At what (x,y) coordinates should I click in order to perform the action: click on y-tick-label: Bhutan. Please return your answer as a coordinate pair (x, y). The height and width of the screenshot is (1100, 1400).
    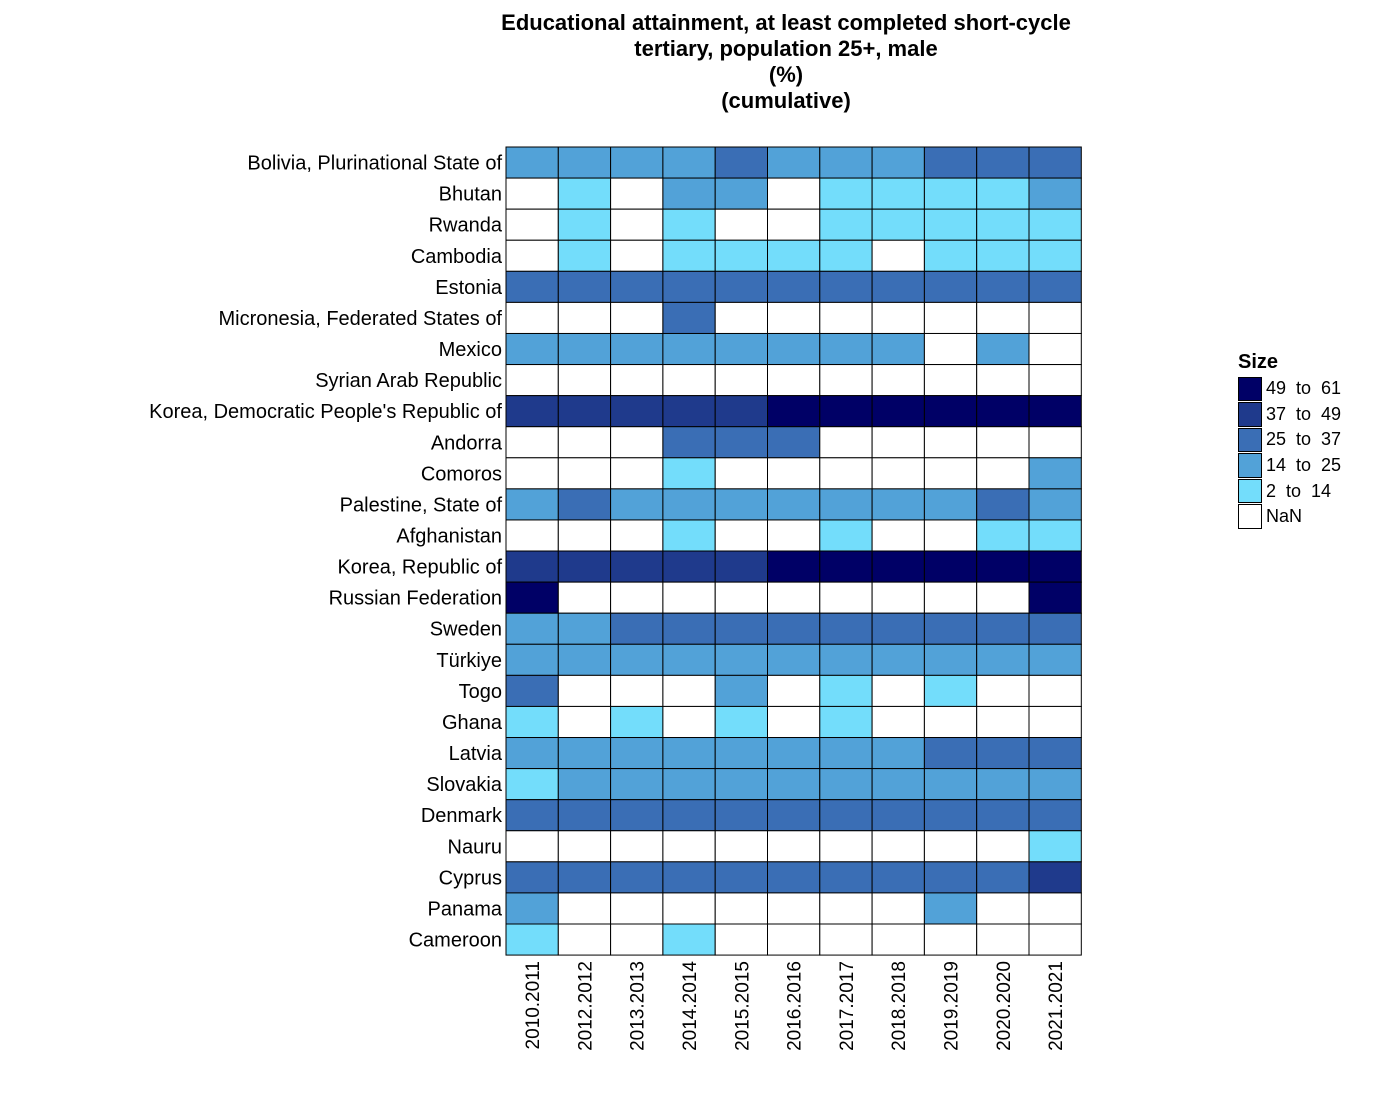
    Looking at the image, I should click on (470, 195).